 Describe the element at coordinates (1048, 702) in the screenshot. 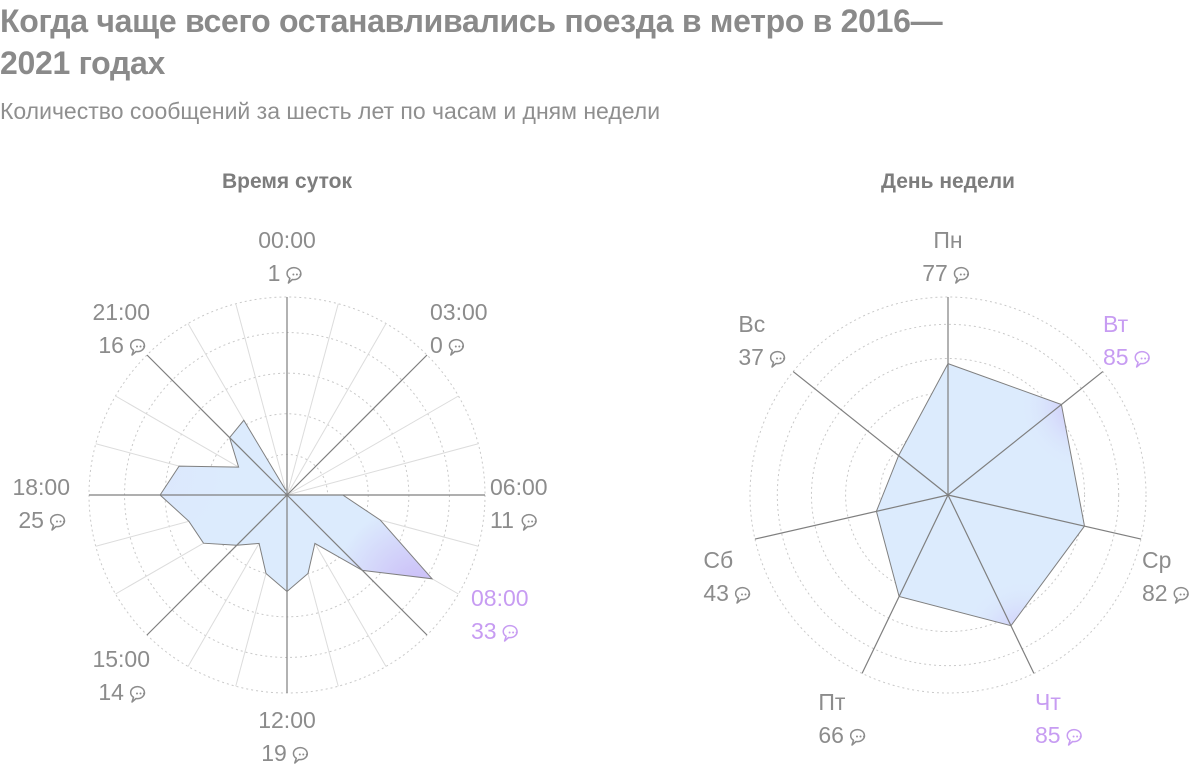

I see `axis-label-text: Чт` at that location.